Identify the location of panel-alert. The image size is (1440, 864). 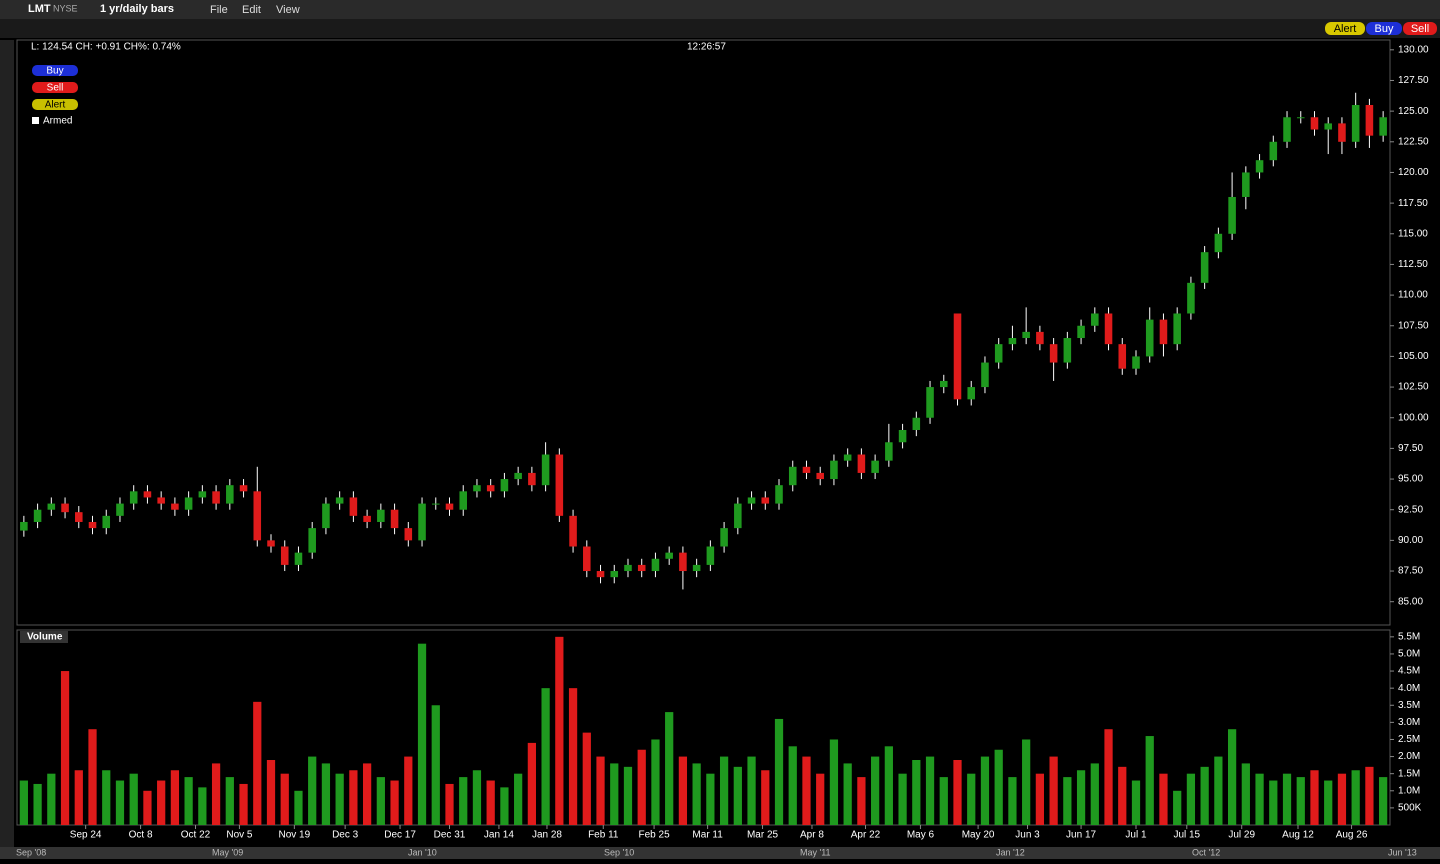
(55, 104).